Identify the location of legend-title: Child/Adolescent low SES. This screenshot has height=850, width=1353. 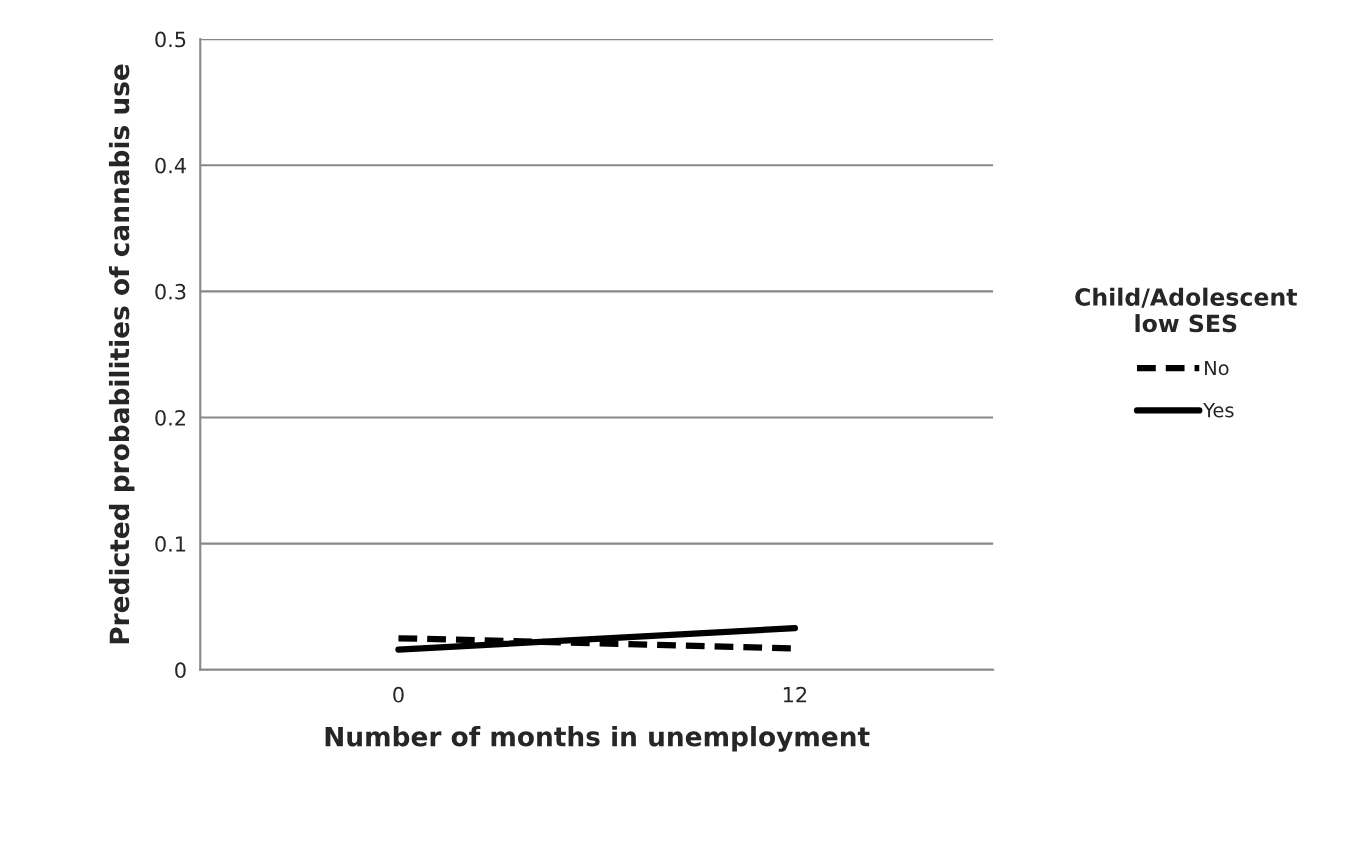
(1186, 310).